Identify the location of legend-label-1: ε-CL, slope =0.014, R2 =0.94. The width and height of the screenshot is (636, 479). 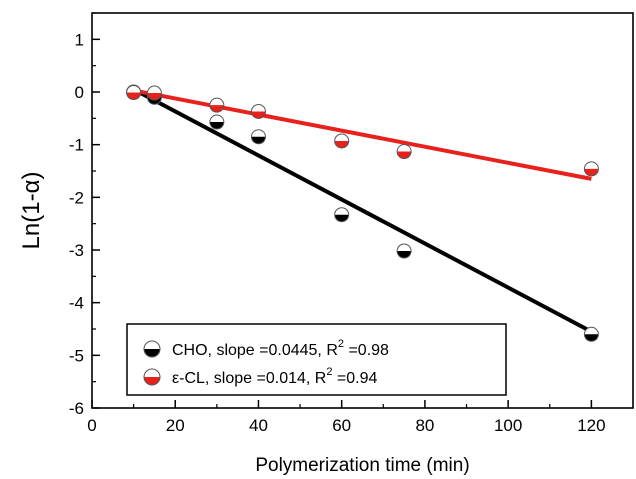
(274, 376).